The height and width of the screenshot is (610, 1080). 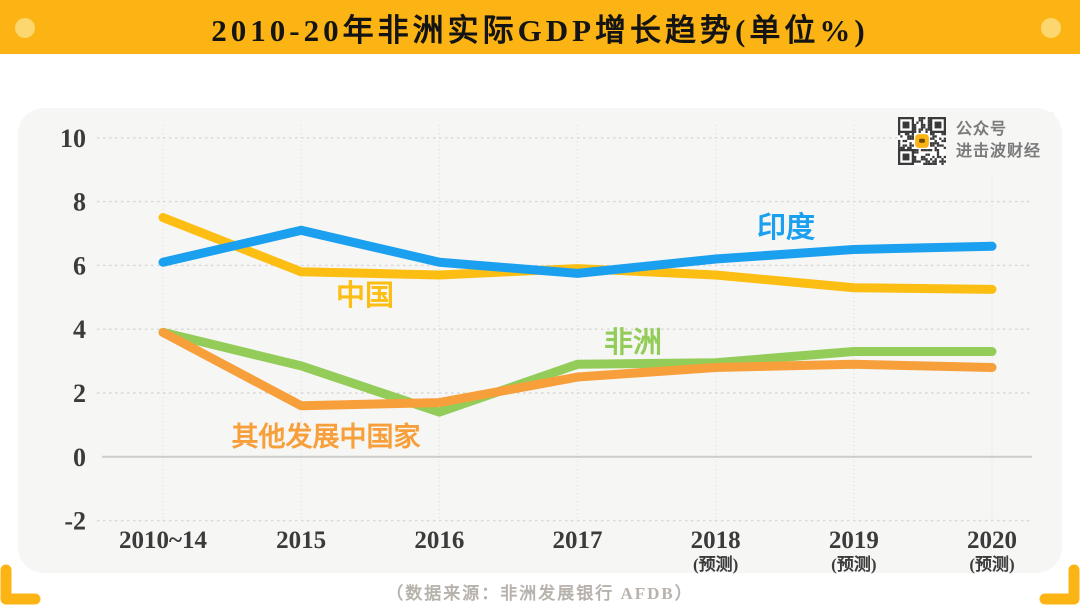 What do you see at coordinates (982, 129) in the screenshot?
I see `qr-caption-line1: 公众号` at bounding box center [982, 129].